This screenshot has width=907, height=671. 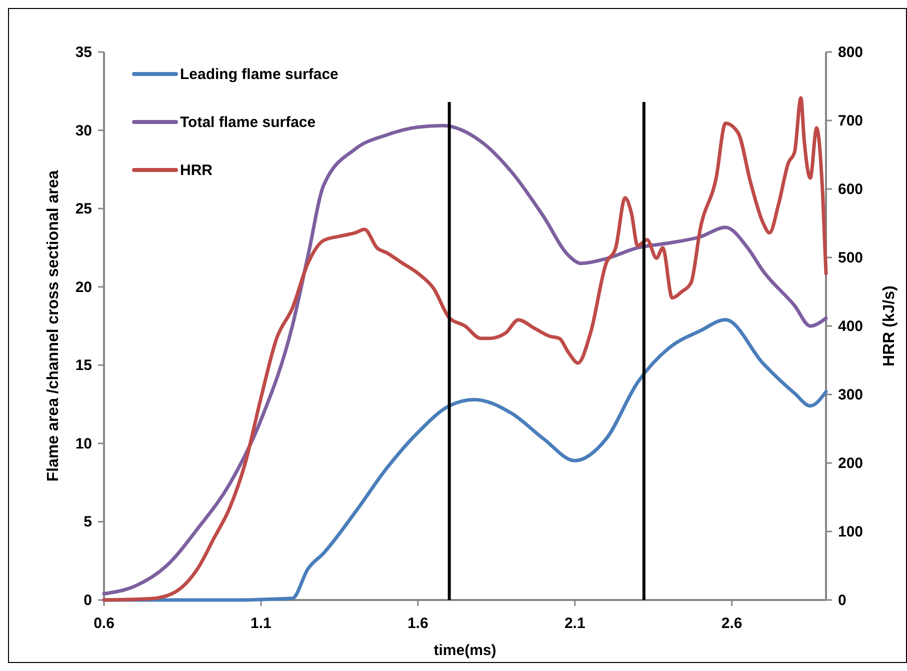 I want to click on y2-tick-label: 100, so click(x=851, y=532).